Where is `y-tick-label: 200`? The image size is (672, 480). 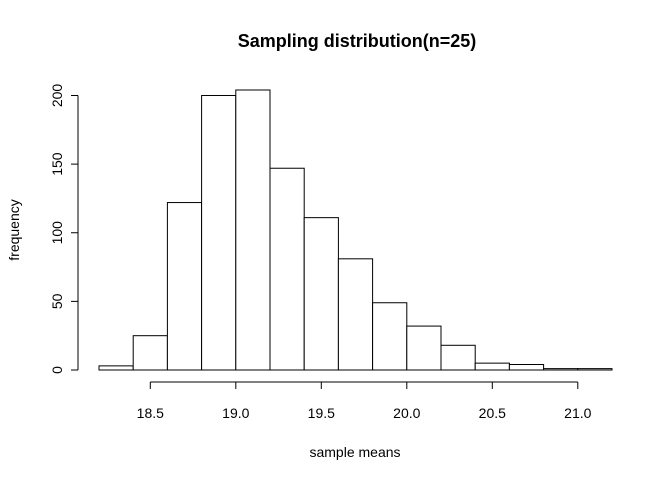 y-tick-label: 200 is located at coordinates (57, 96).